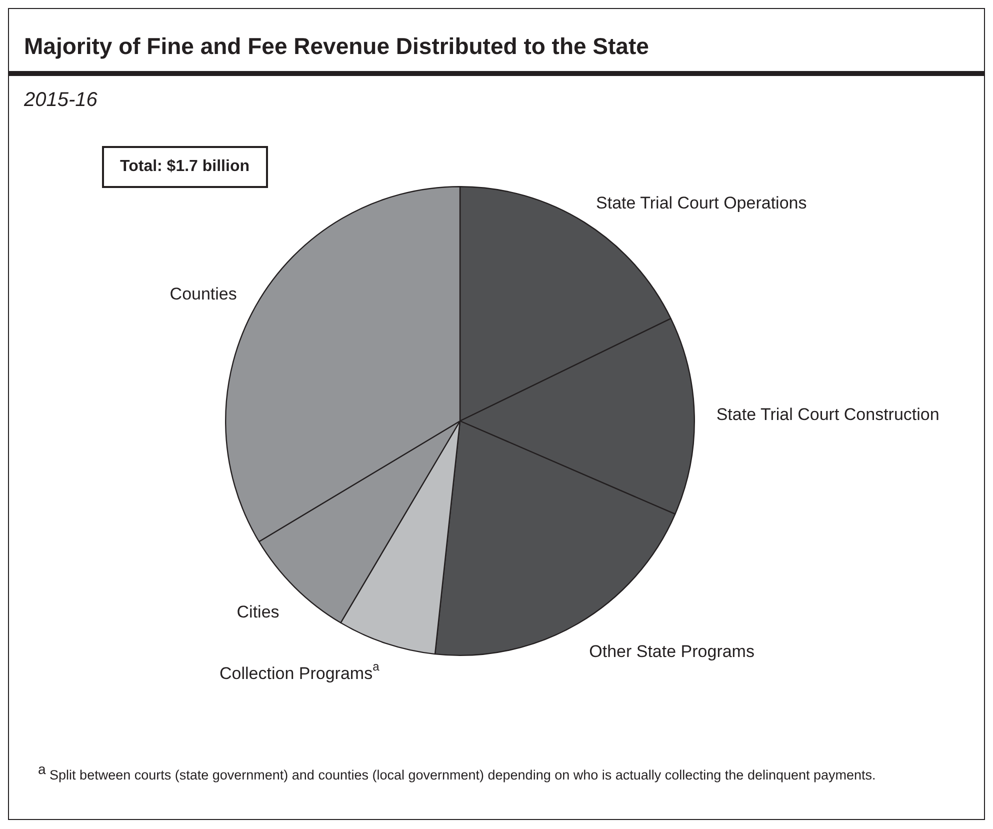  What do you see at coordinates (496, 42) in the screenshot?
I see `chart-title: Majority of Fine and Fee Revenue Distributed to the State` at bounding box center [496, 42].